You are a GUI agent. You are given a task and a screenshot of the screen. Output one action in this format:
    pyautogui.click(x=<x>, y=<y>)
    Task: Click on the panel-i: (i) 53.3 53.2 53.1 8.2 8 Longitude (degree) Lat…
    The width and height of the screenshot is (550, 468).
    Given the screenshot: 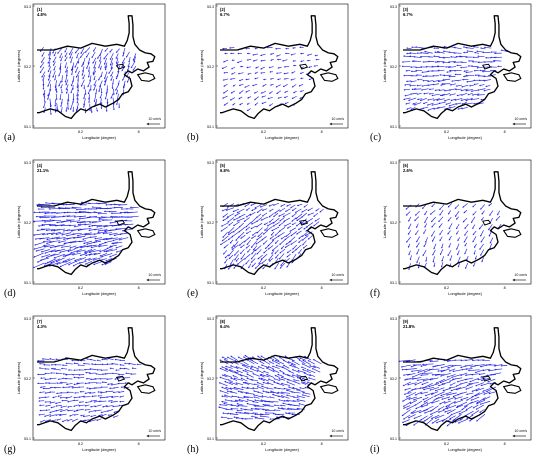 What is the action you would take?
    pyautogui.click(x=457, y=390)
    